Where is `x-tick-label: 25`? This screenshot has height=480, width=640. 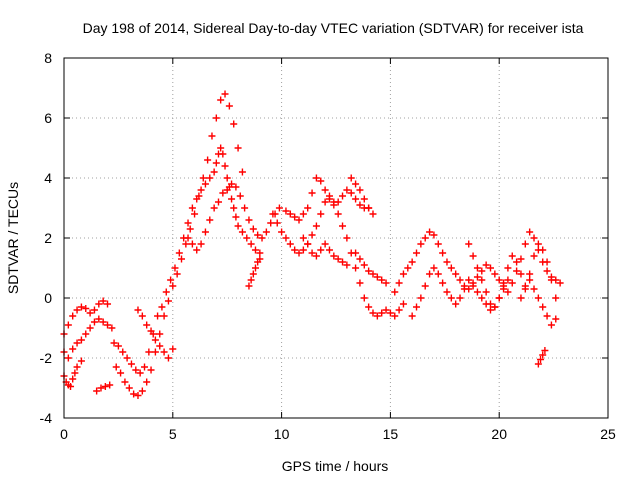
x-tick-label: 25 is located at coordinates (608, 434).